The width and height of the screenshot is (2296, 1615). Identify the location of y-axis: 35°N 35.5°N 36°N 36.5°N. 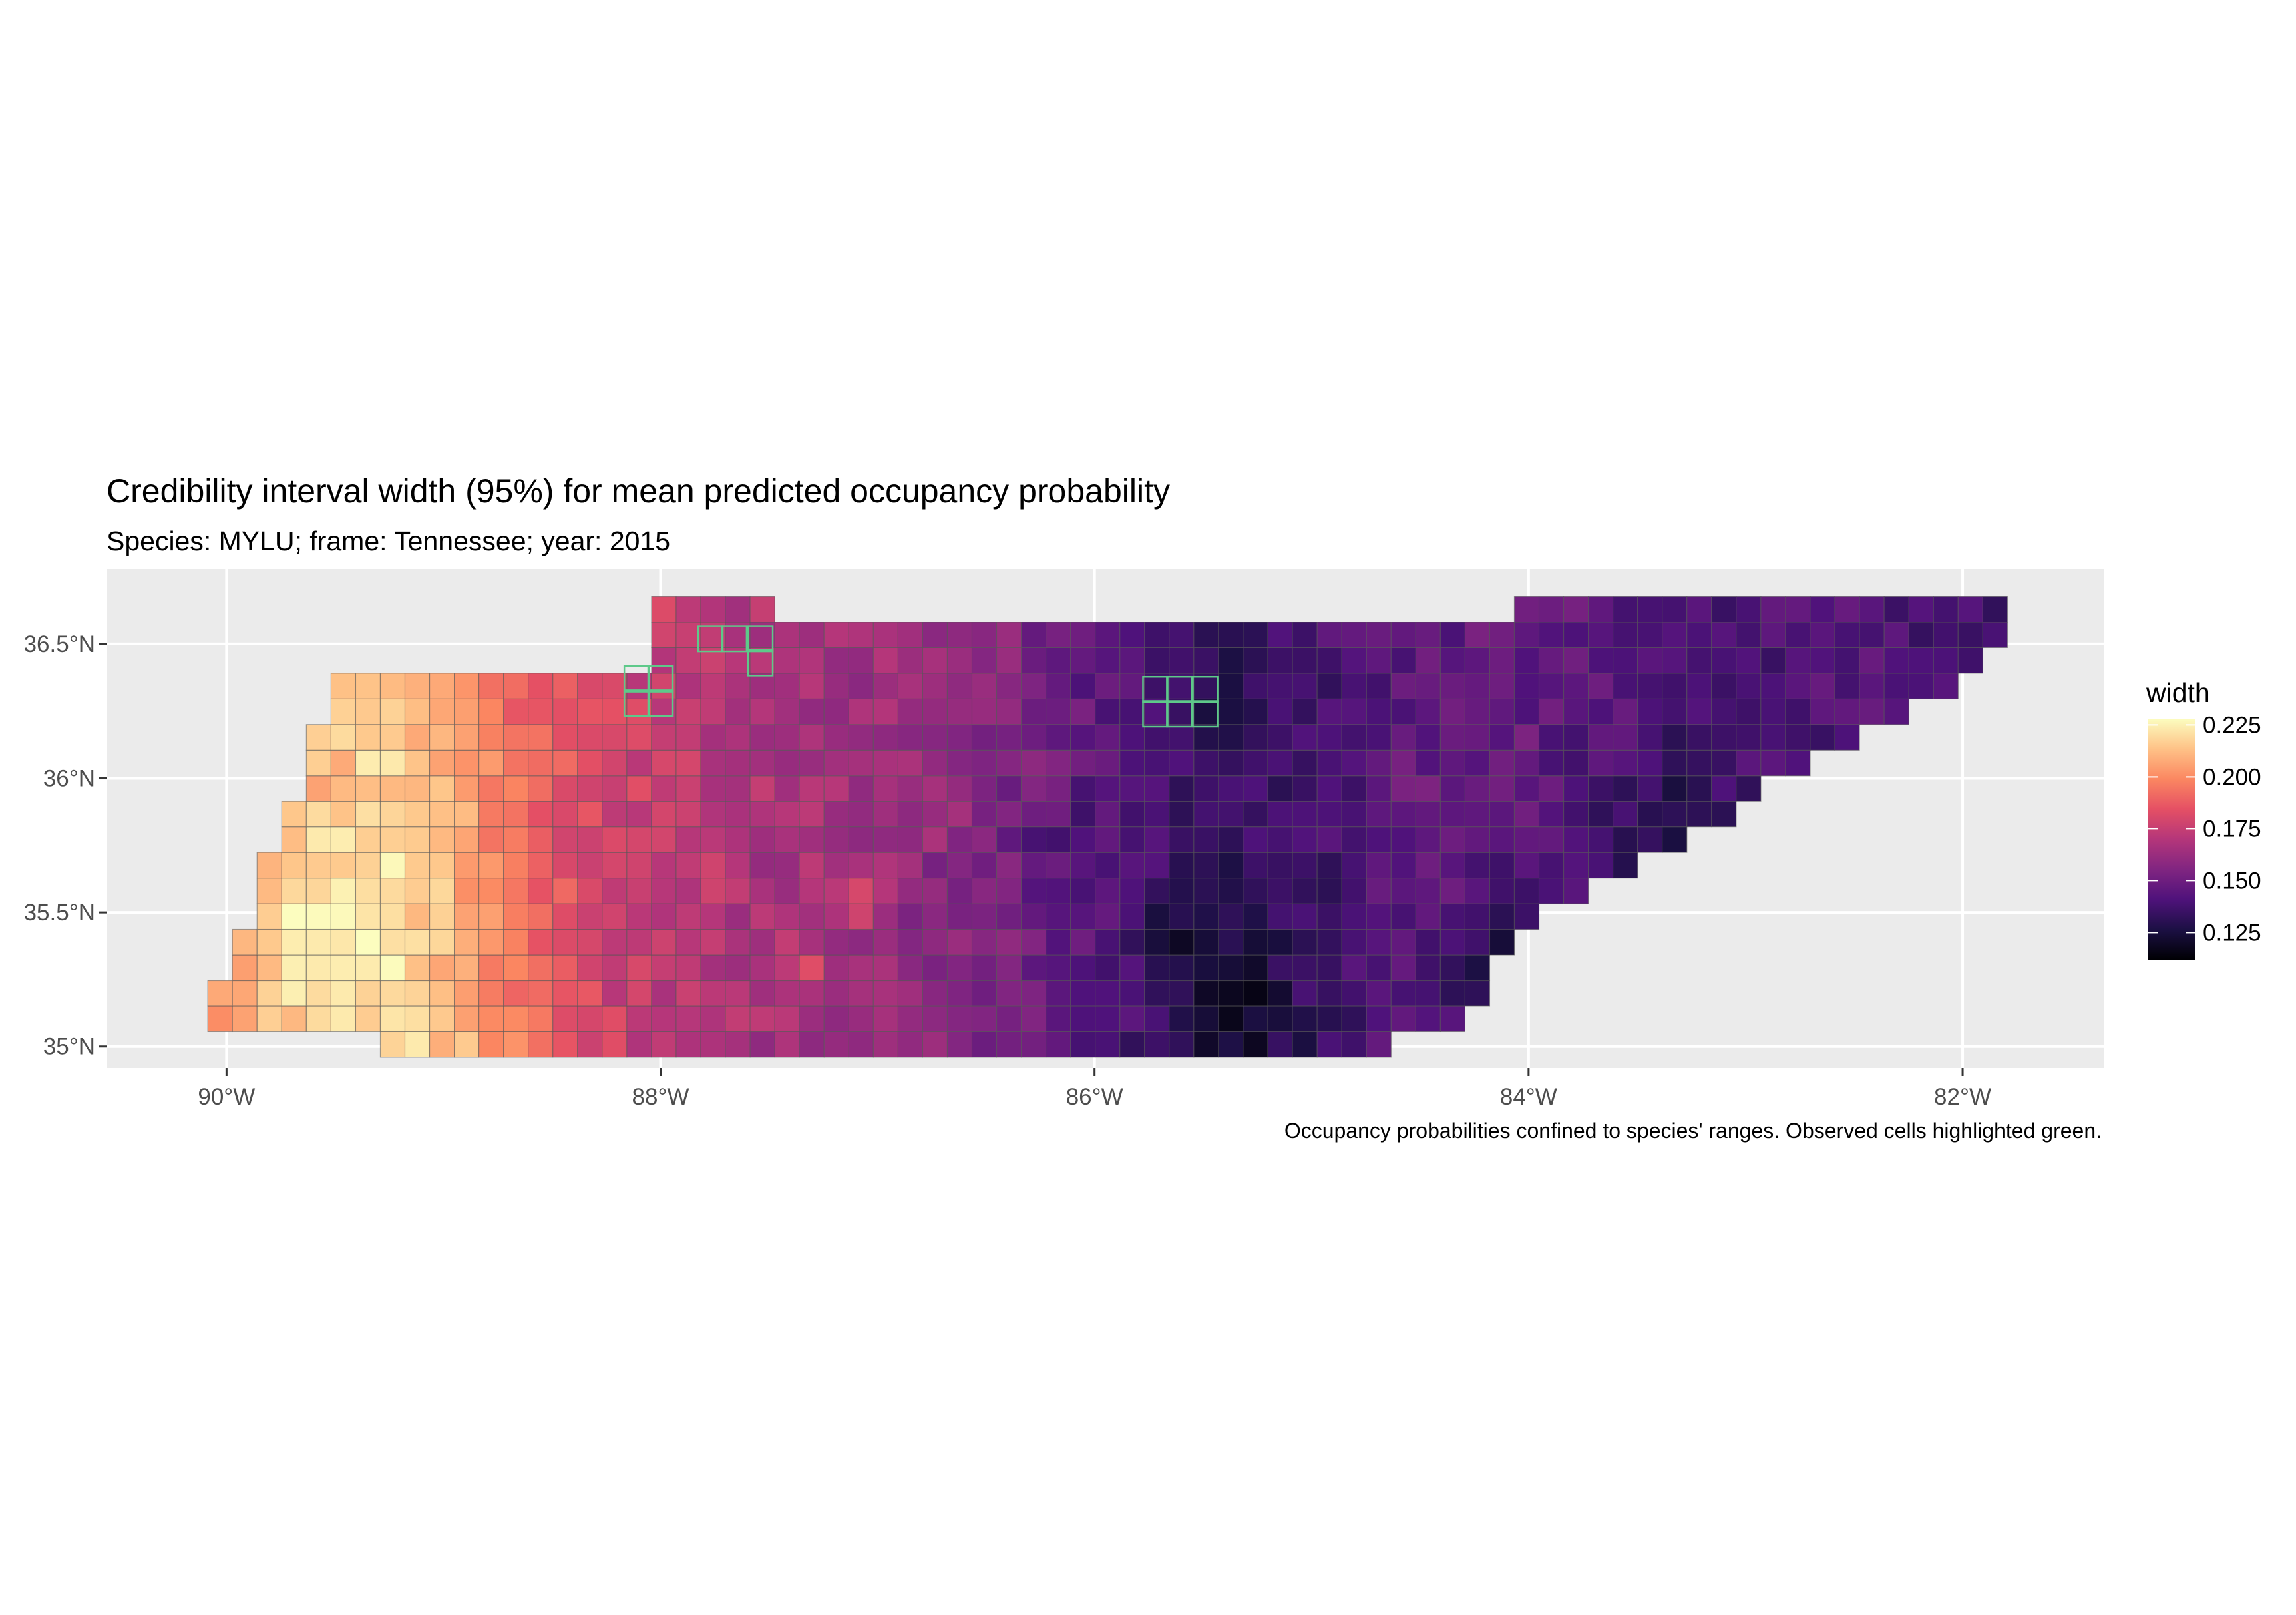
(65, 845).